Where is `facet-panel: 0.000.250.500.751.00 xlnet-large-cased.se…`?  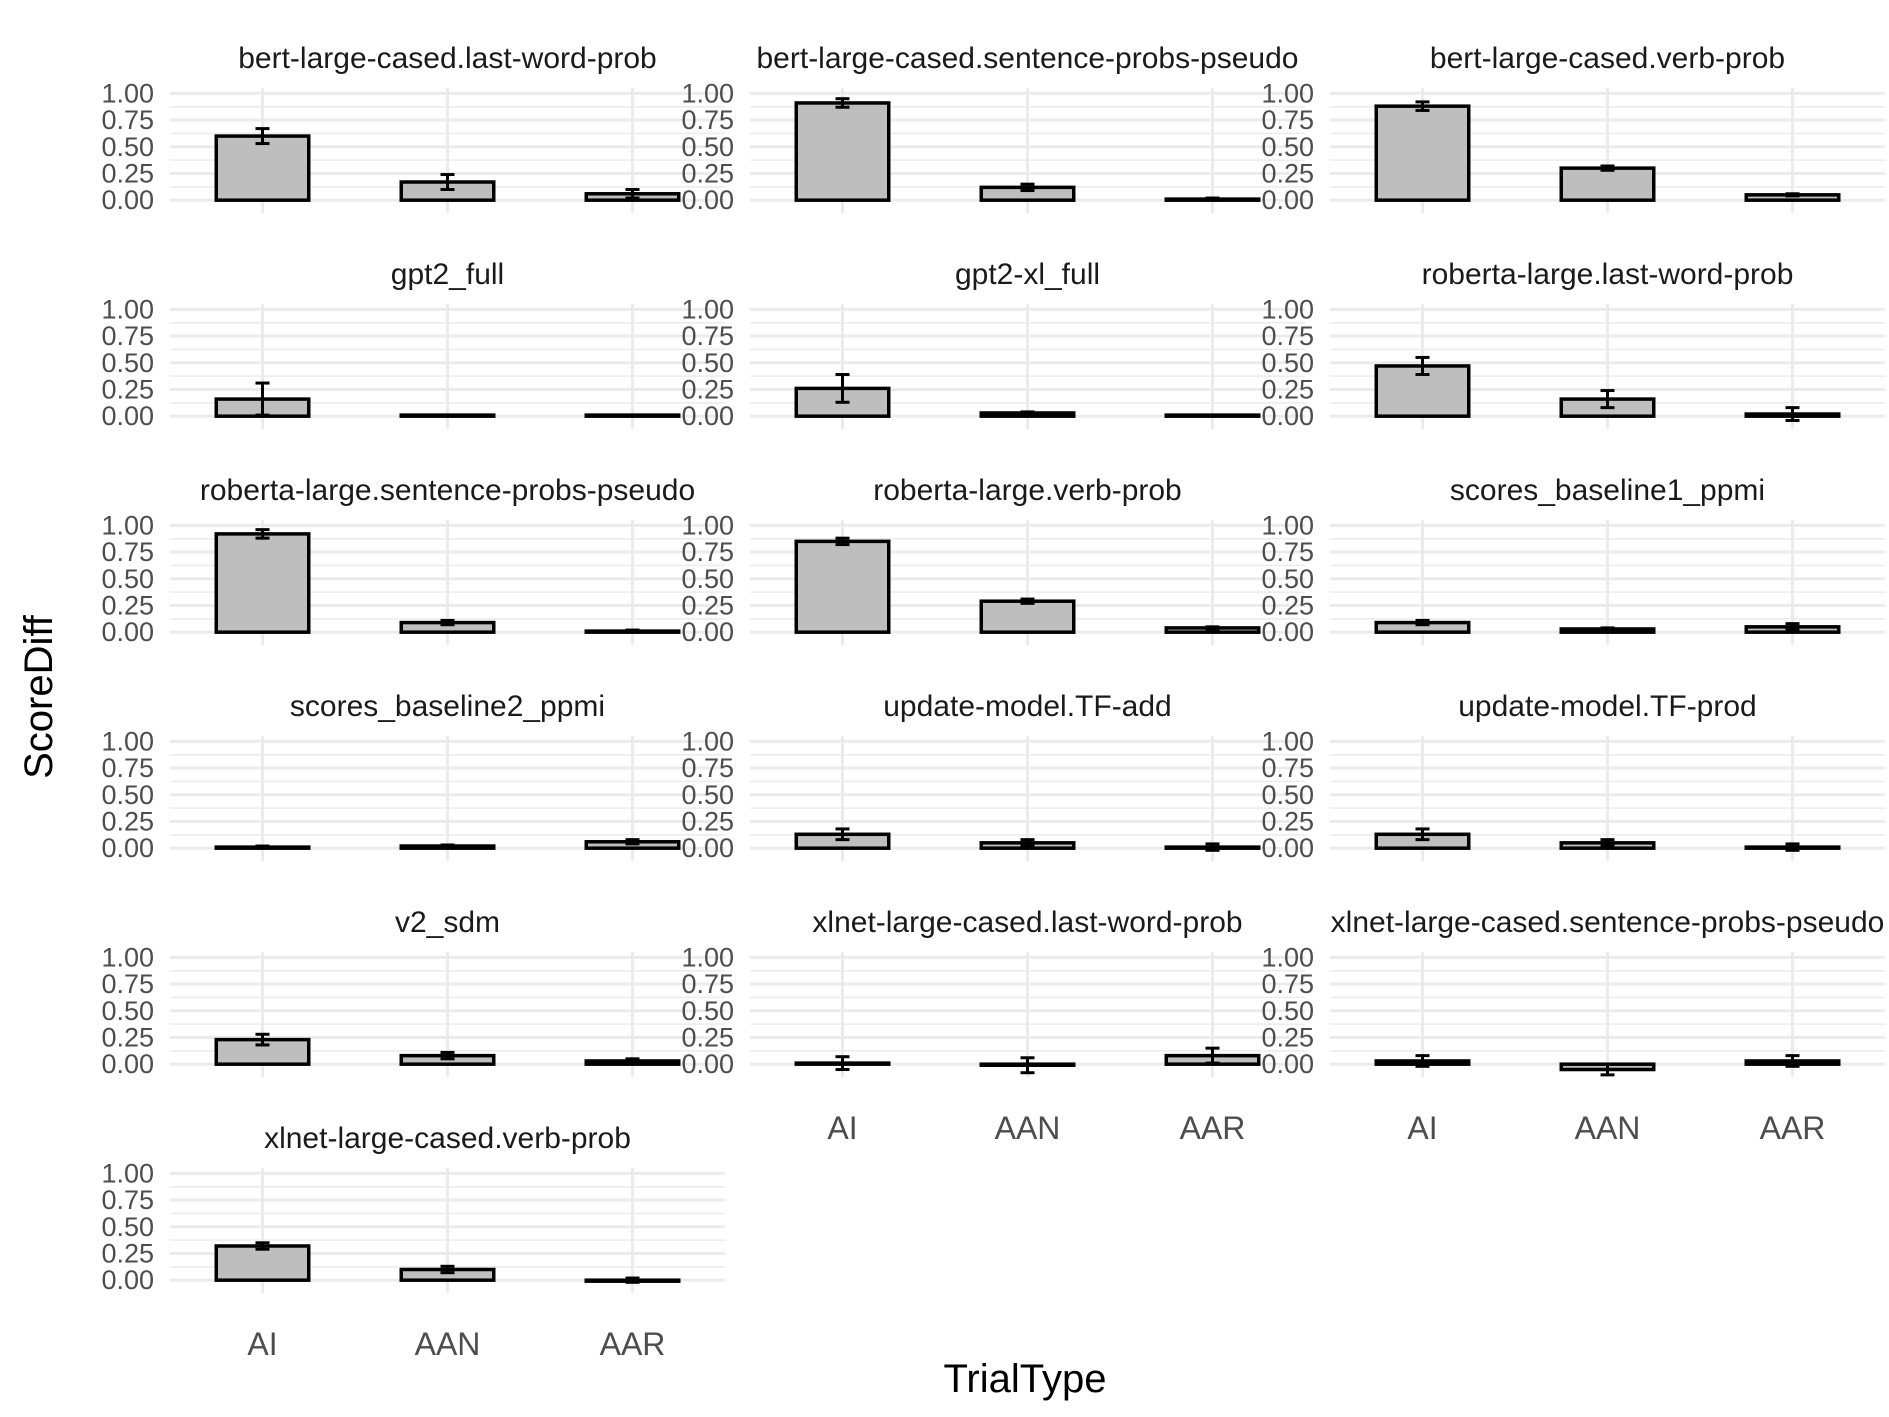
facet-panel: 0.000.250.500.751.00 xlnet-large-cased.se… is located at coordinates (1573, 1026).